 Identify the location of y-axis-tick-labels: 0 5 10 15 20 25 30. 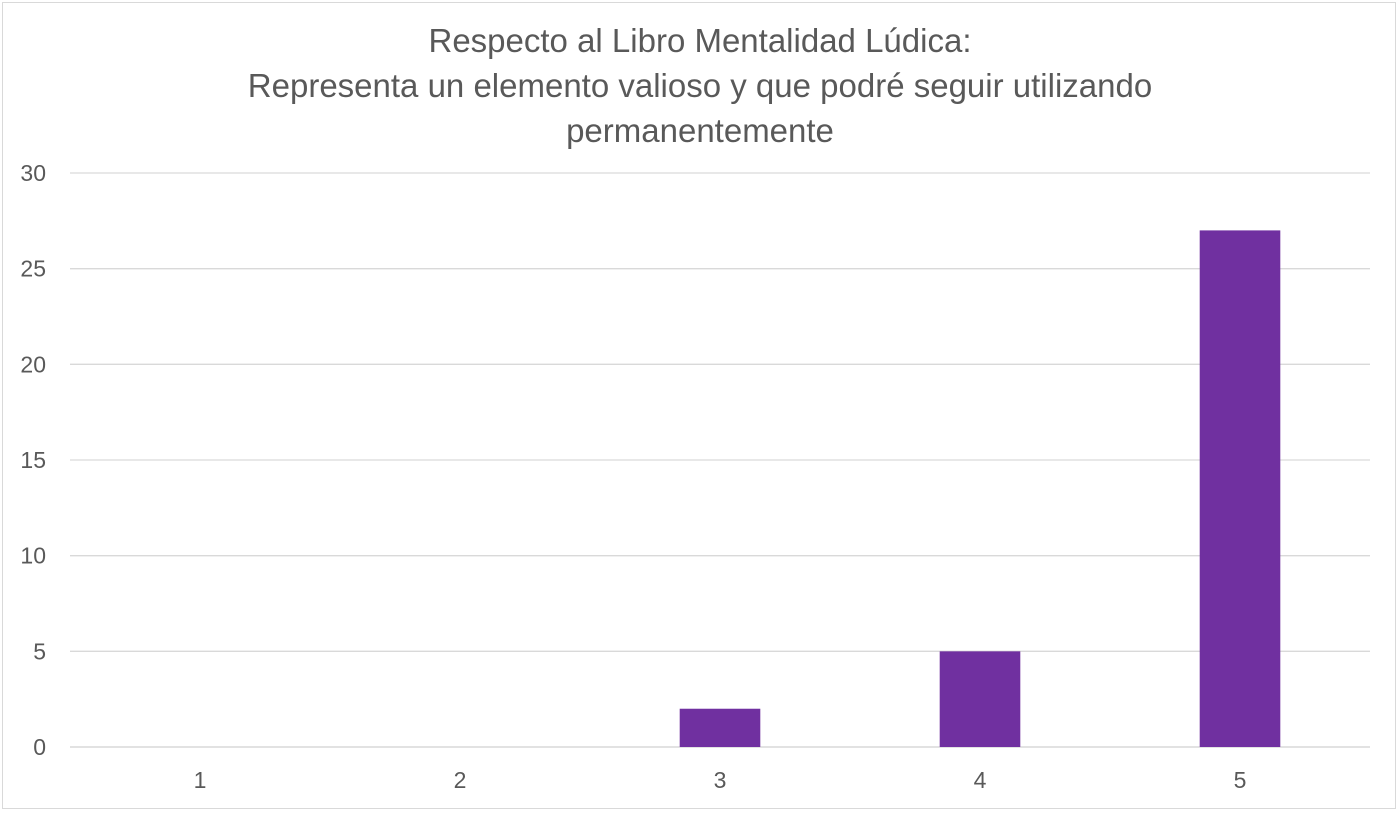
(33, 460).